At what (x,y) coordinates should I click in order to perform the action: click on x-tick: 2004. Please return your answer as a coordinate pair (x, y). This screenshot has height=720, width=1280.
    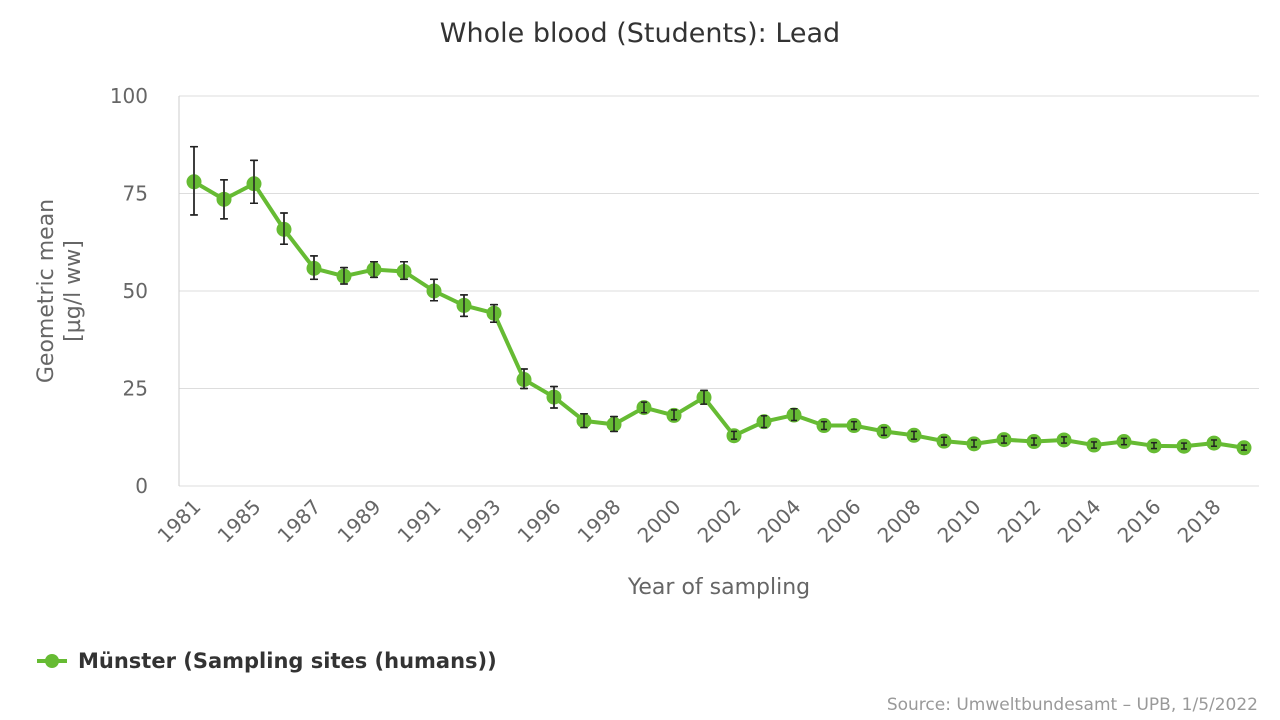
    Looking at the image, I should click on (779, 521).